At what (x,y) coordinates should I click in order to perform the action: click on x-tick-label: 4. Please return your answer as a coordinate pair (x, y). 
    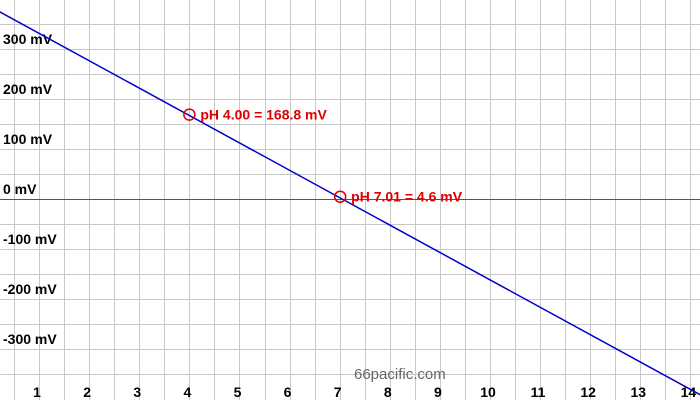
    Looking at the image, I should click on (187, 392).